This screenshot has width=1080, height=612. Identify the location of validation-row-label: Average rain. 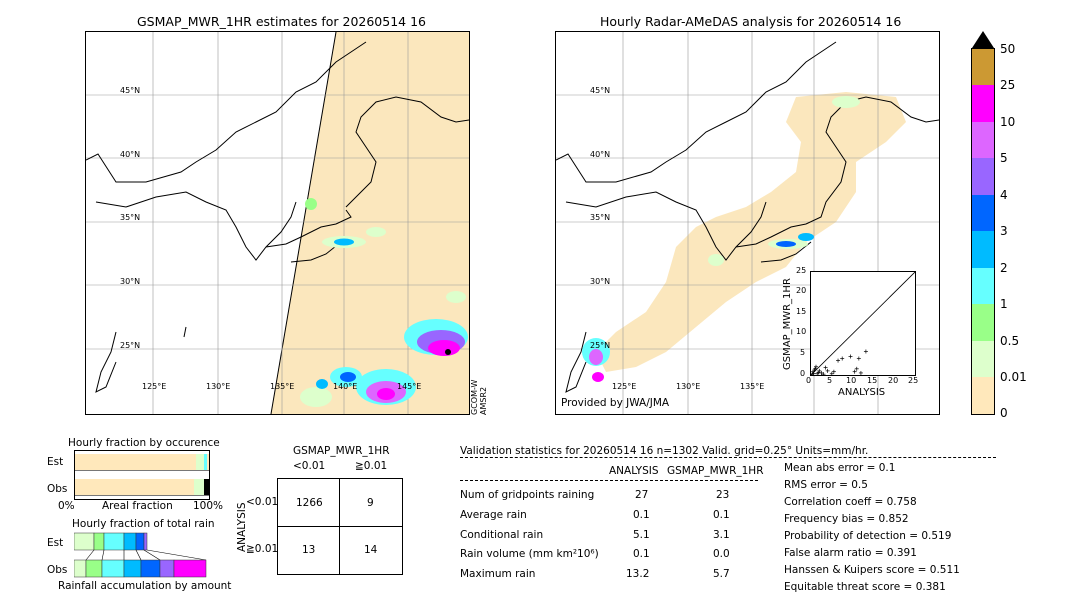
(493, 515).